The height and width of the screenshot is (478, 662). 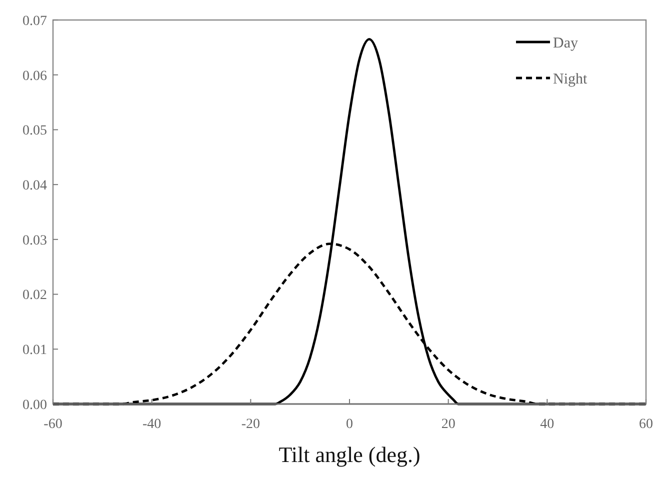 What do you see at coordinates (570, 79) in the screenshot?
I see `legend-label: Night` at bounding box center [570, 79].